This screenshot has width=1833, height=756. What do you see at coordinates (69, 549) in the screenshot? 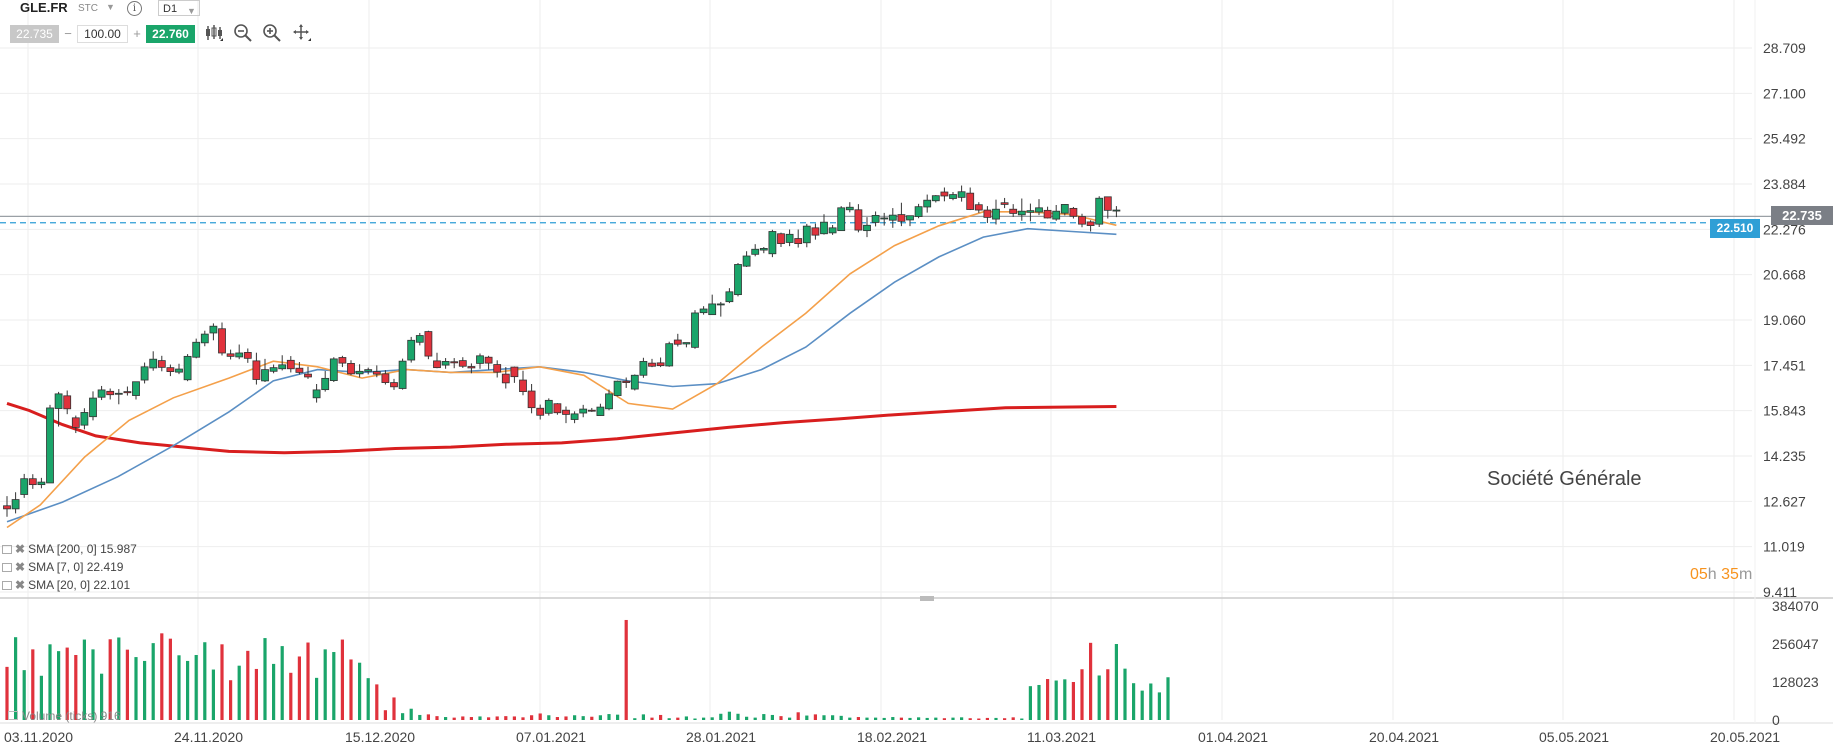
I see `legend-sma200: ✖ SMA [200, 0] 15.987` at bounding box center [69, 549].